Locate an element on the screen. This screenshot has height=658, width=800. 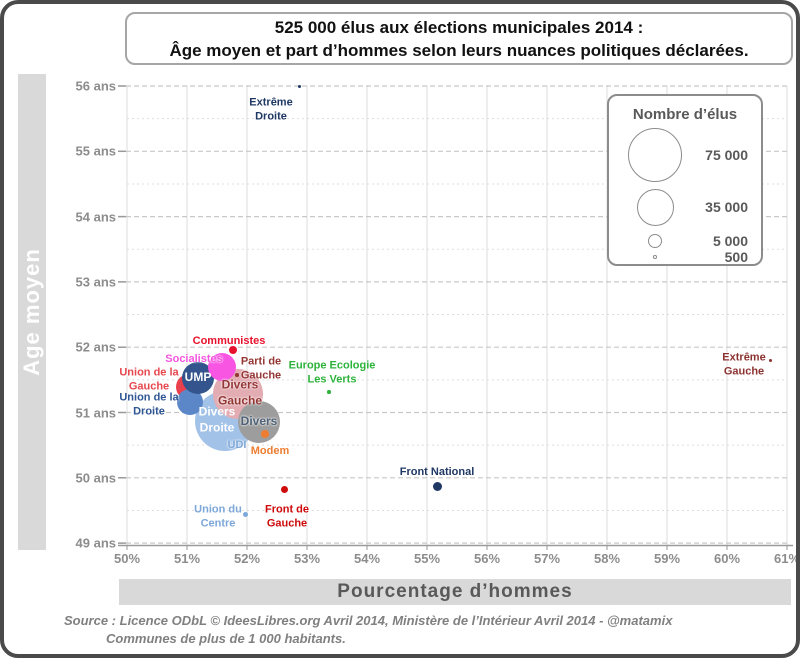
bubble-divers is located at coordinates (259, 422).